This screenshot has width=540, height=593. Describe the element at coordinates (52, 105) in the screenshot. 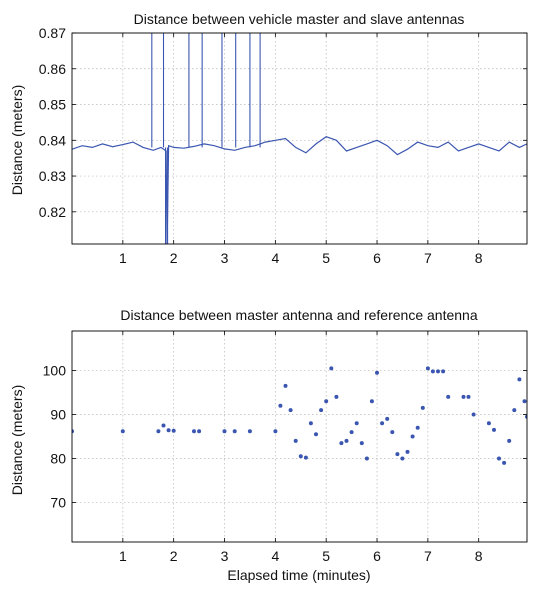

I see `chart-top-ytick-label-3: 0.85` at that location.